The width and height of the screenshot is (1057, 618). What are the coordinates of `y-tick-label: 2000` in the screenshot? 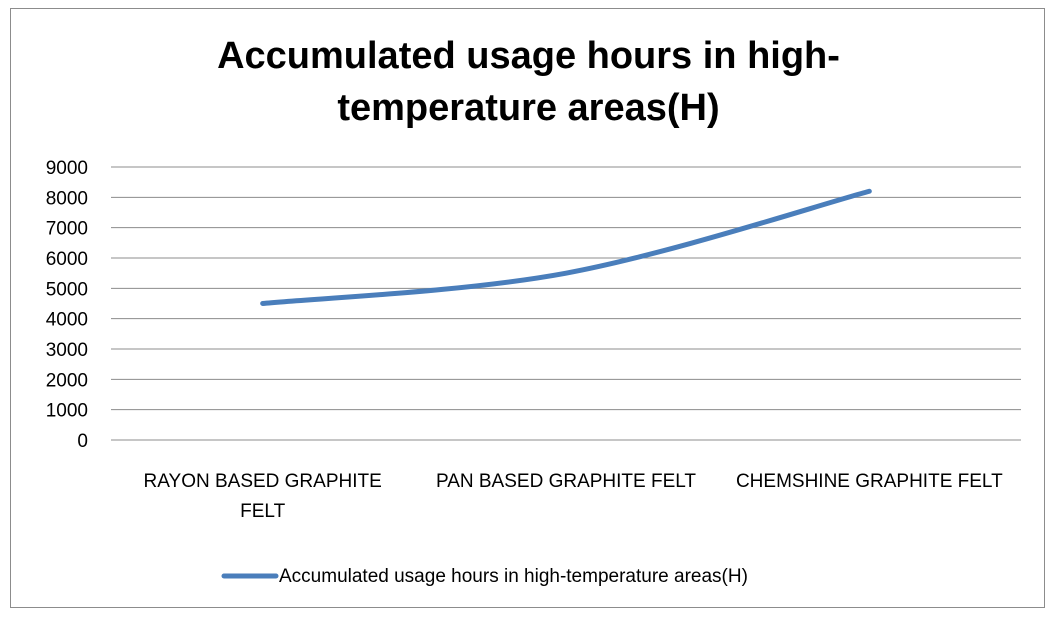 It's located at (67, 380).